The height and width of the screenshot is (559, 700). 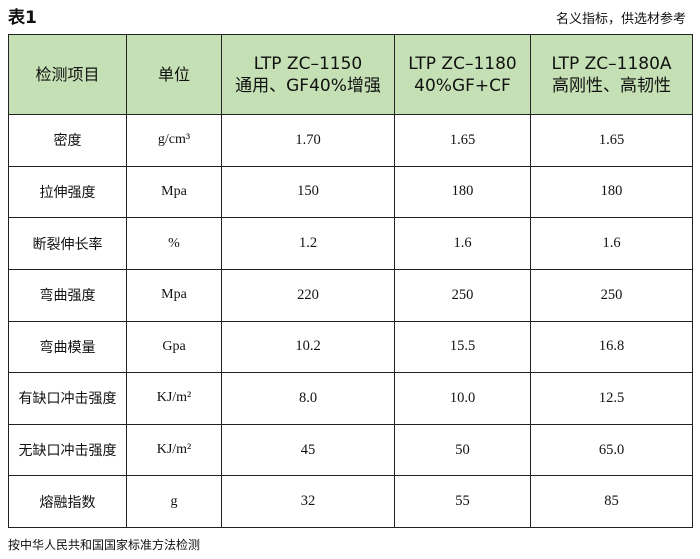 I want to click on standard-footnote: 按中华人民共和国国家标准方法检测, so click(x=104, y=545).